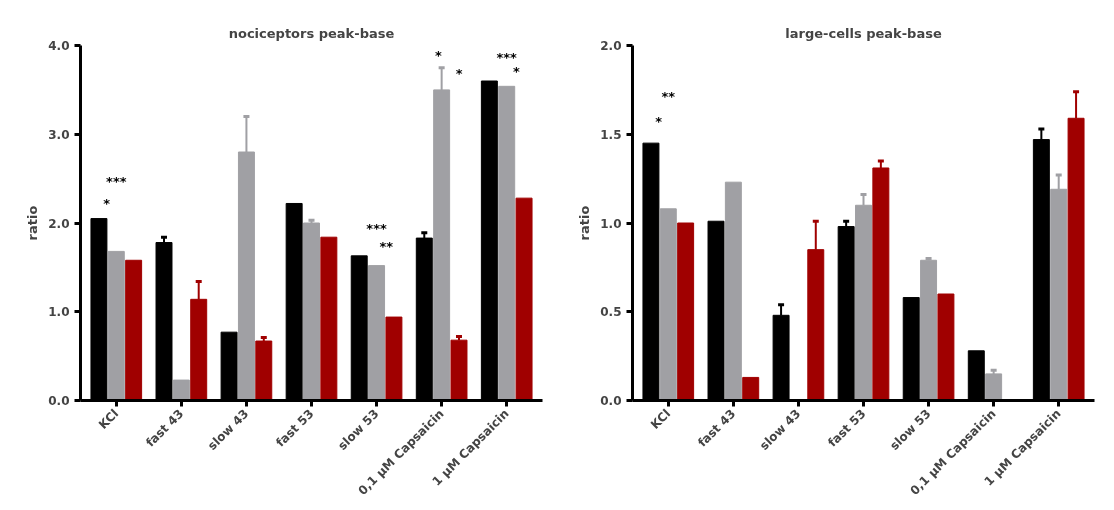 The height and width of the screenshot is (510, 1114). What do you see at coordinates (59, 134) in the screenshot?
I see `y-tick-label: 3.0` at bounding box center [59, 134].